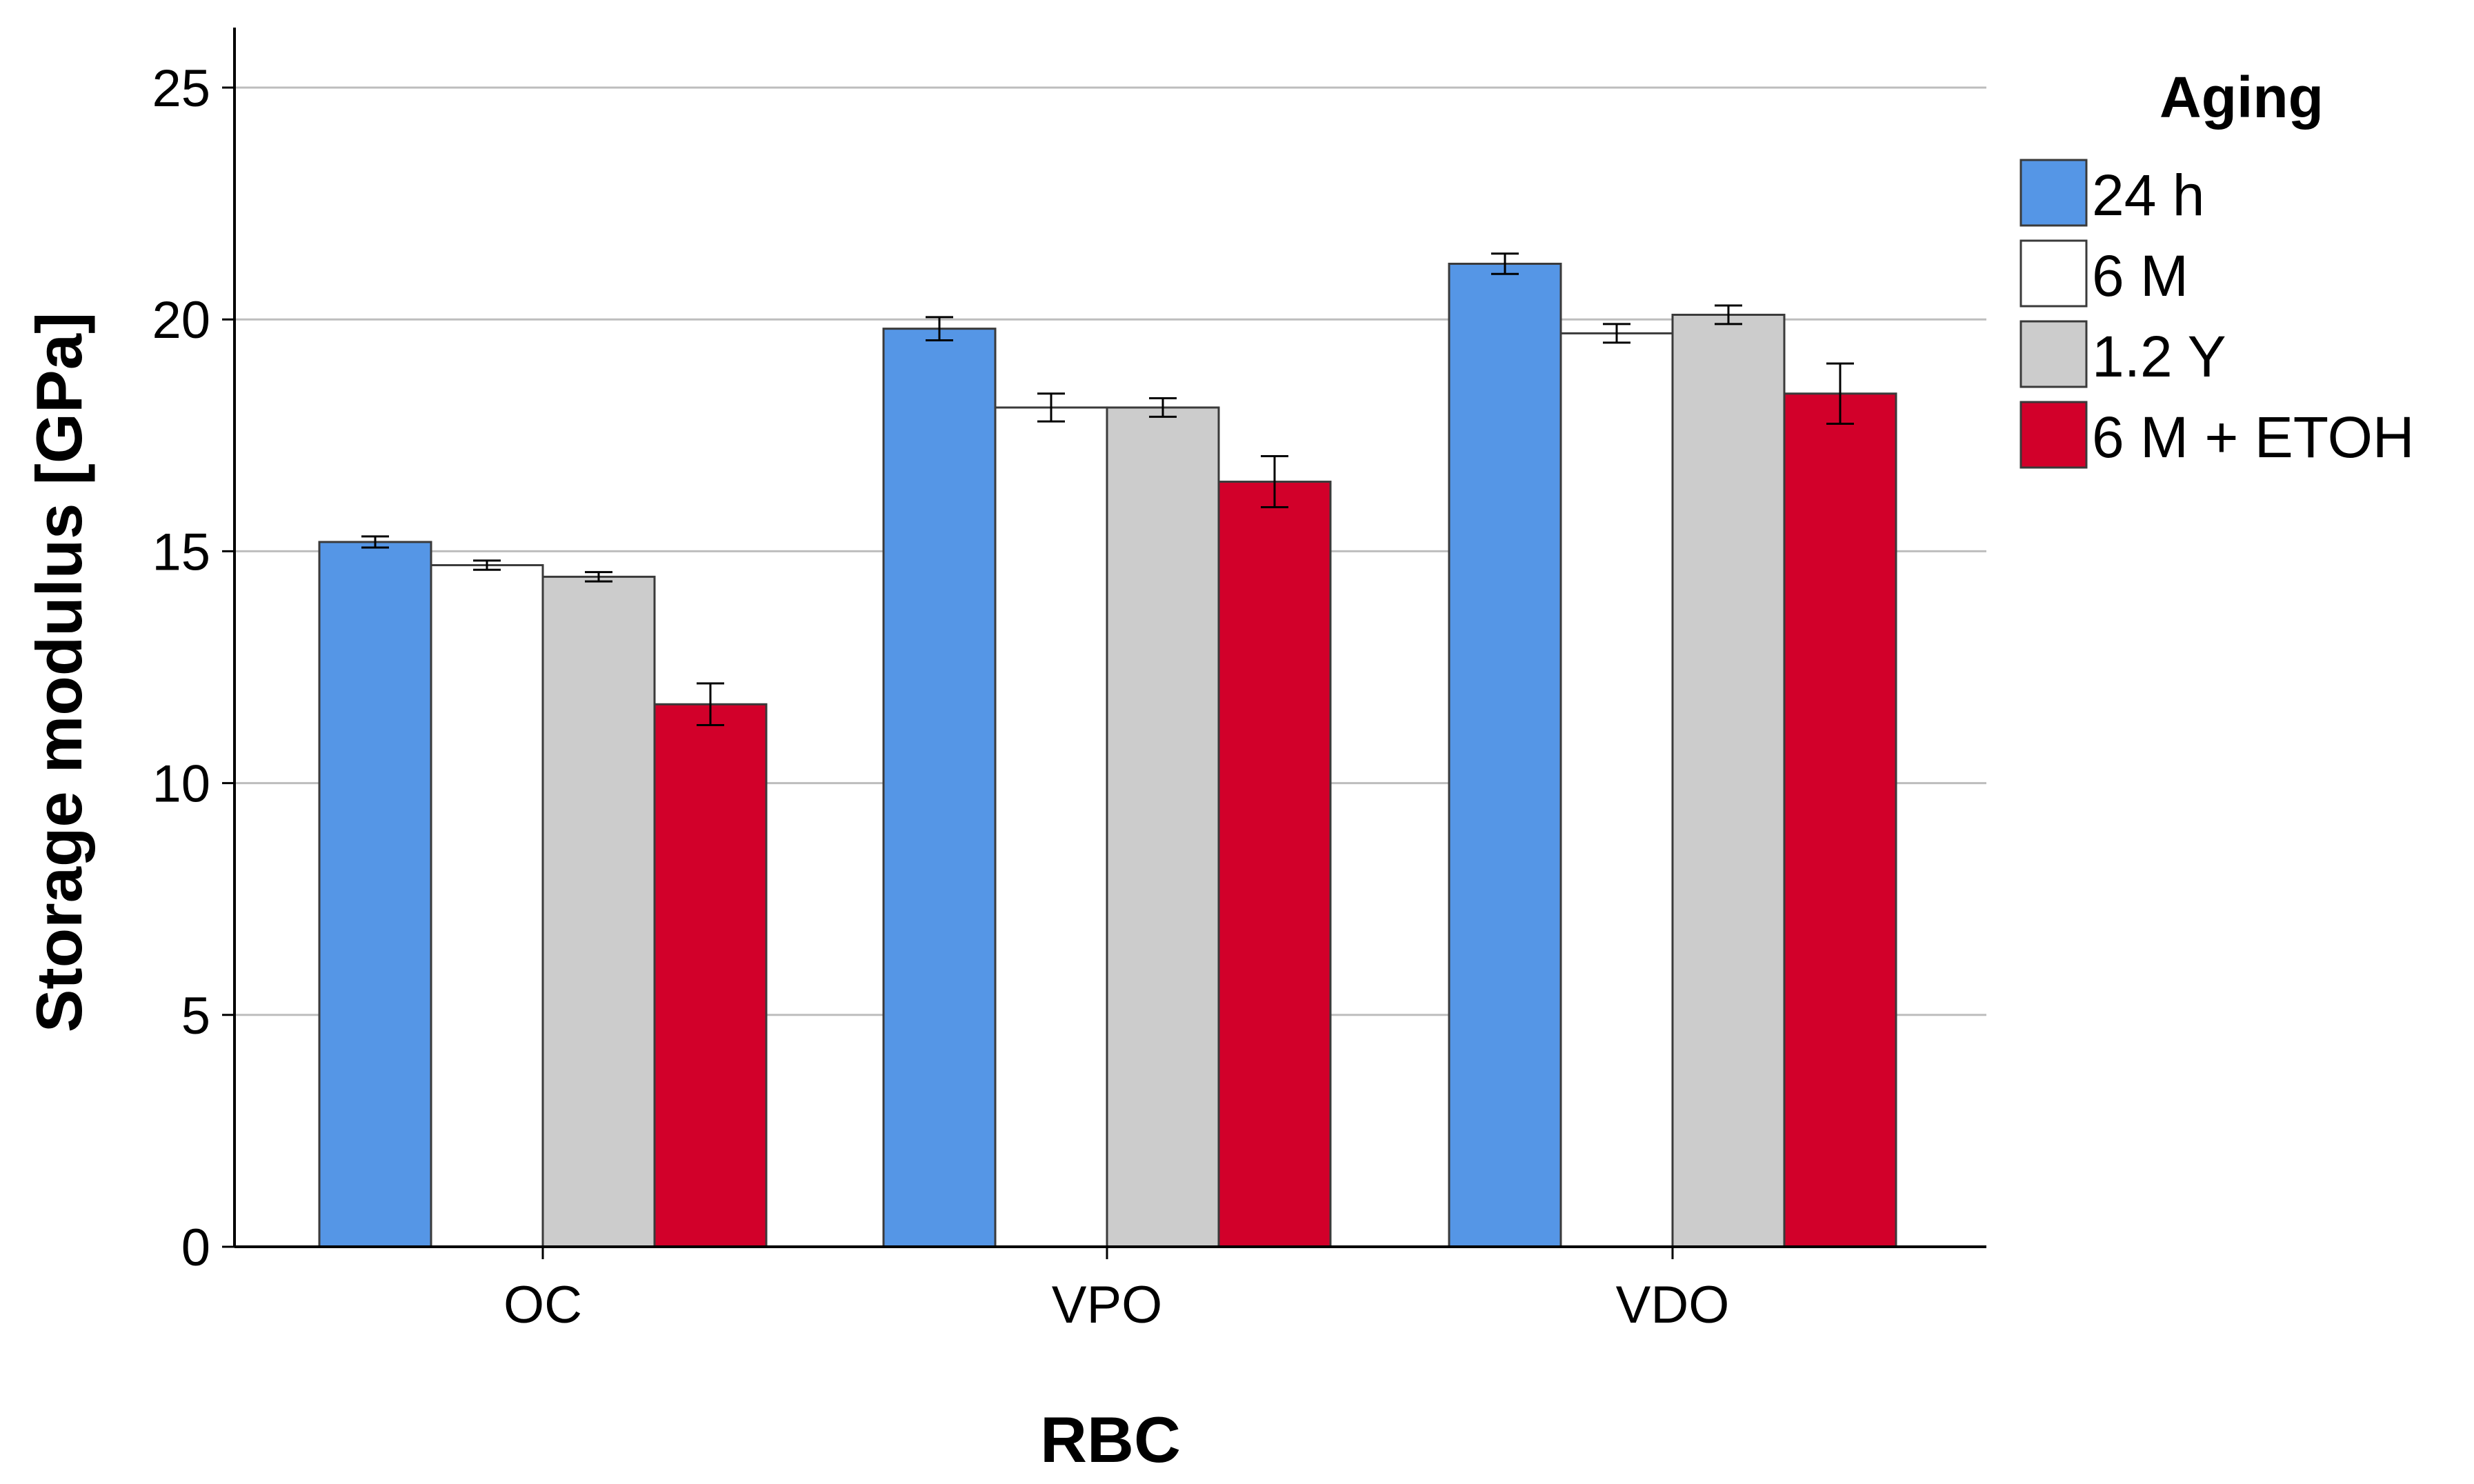  What do you see at coordinates (195, 1016) in the screenshot?
I see `y-tick-label: 5` at bounding box center [195, 1016].